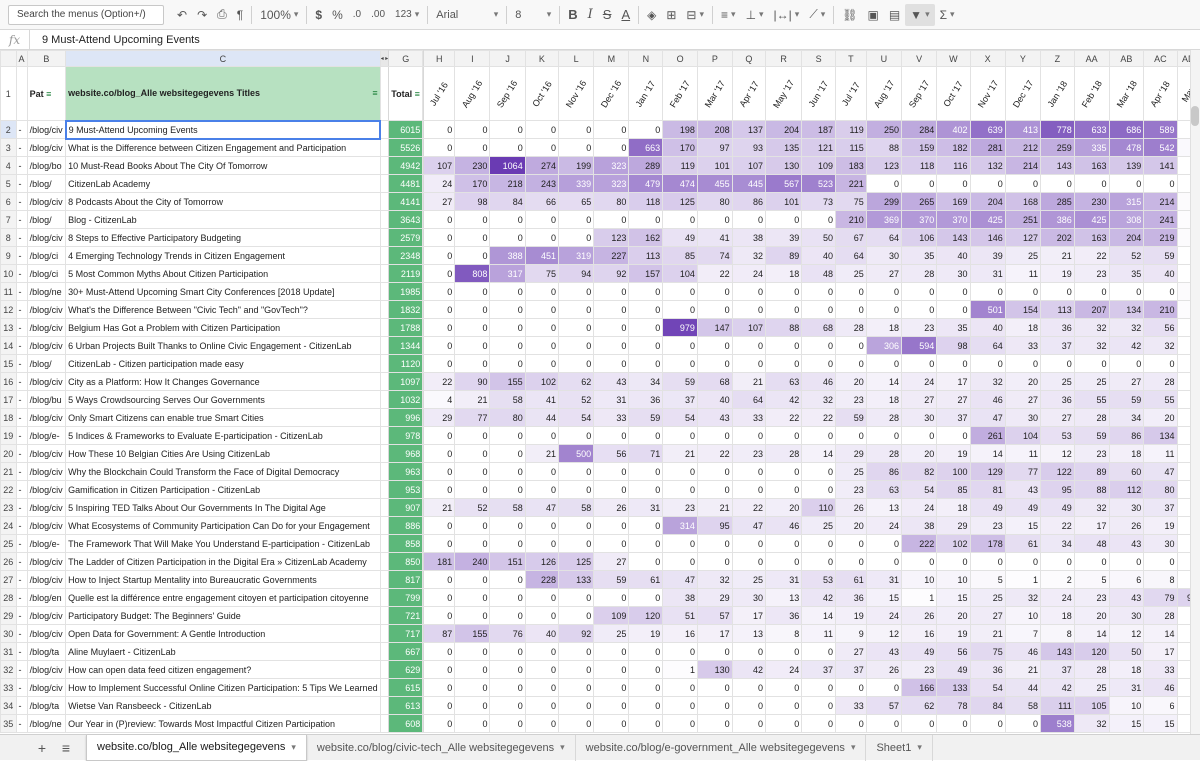  I want to click on cell-month-value: 31, so click(987, 273).